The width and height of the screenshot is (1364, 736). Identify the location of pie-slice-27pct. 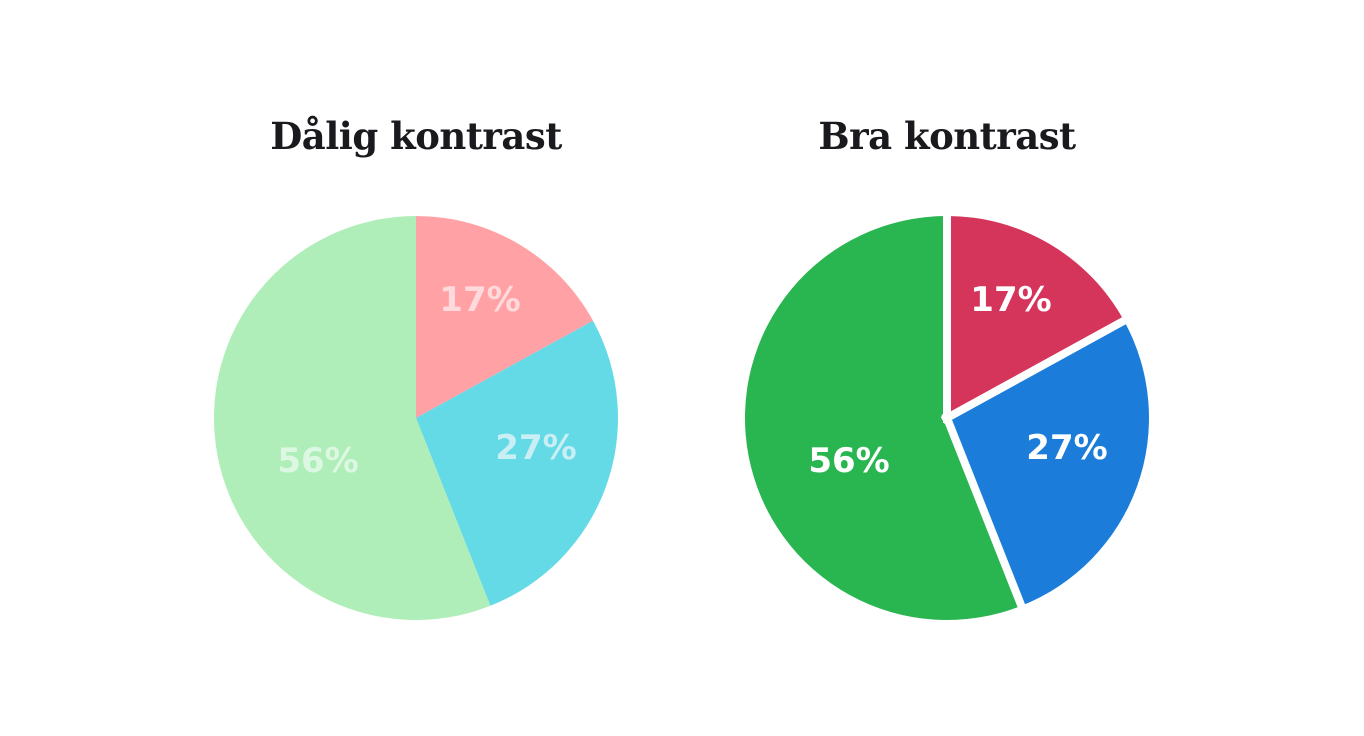
(517, 463).